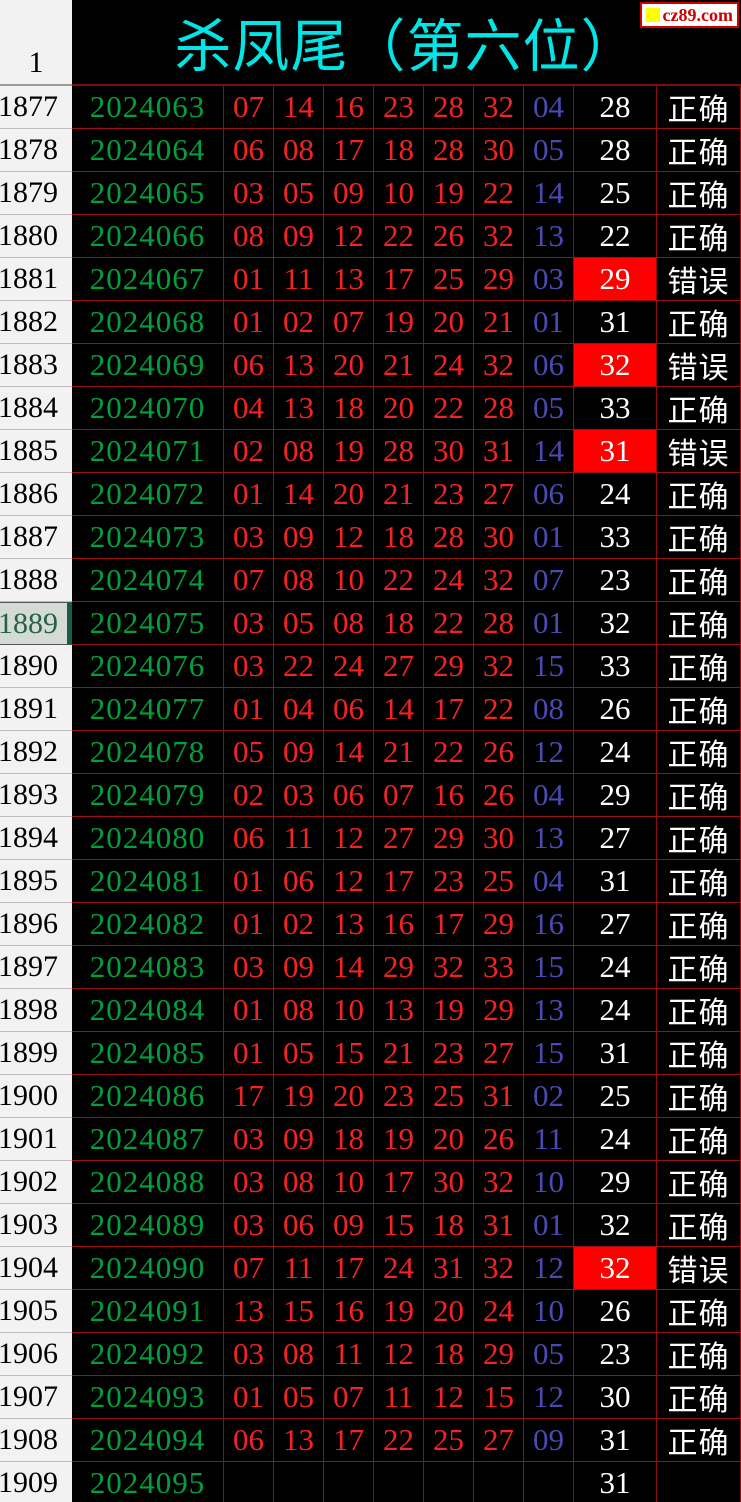 The width and height of the screenshot is (741, 1502). Describe the element at coordinates (349, 408) in the screenshot. I see `red-ball-3: 18` at that location.